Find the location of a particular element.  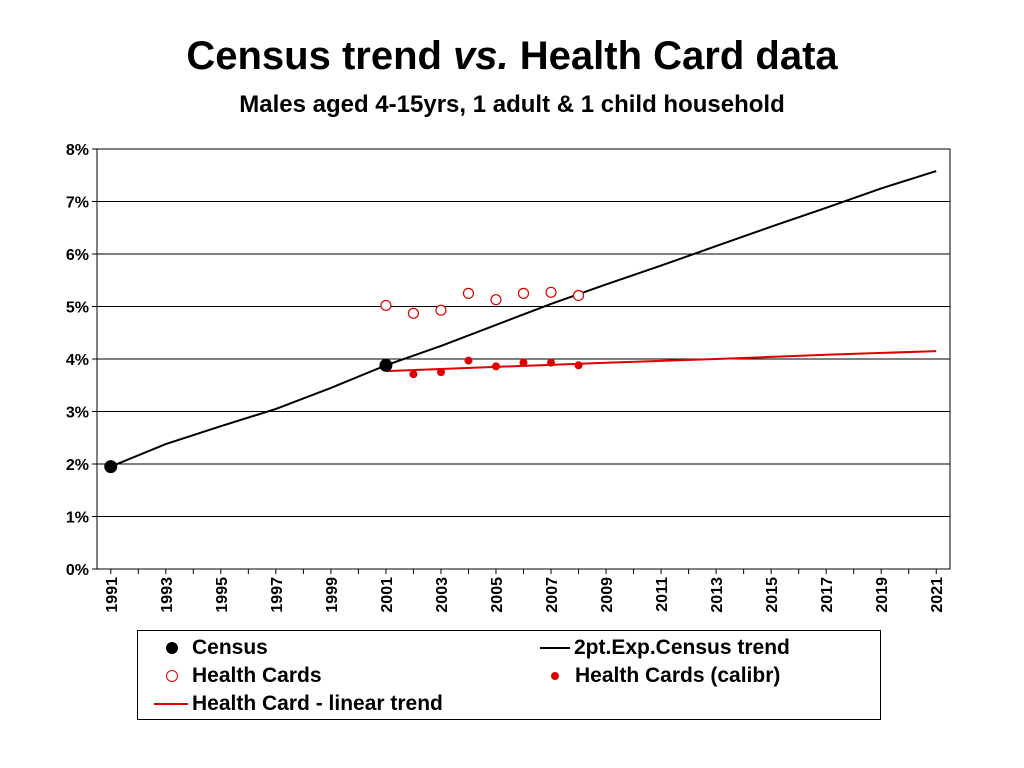

y-tick-label: 3% is located at coordinates (77, 413).